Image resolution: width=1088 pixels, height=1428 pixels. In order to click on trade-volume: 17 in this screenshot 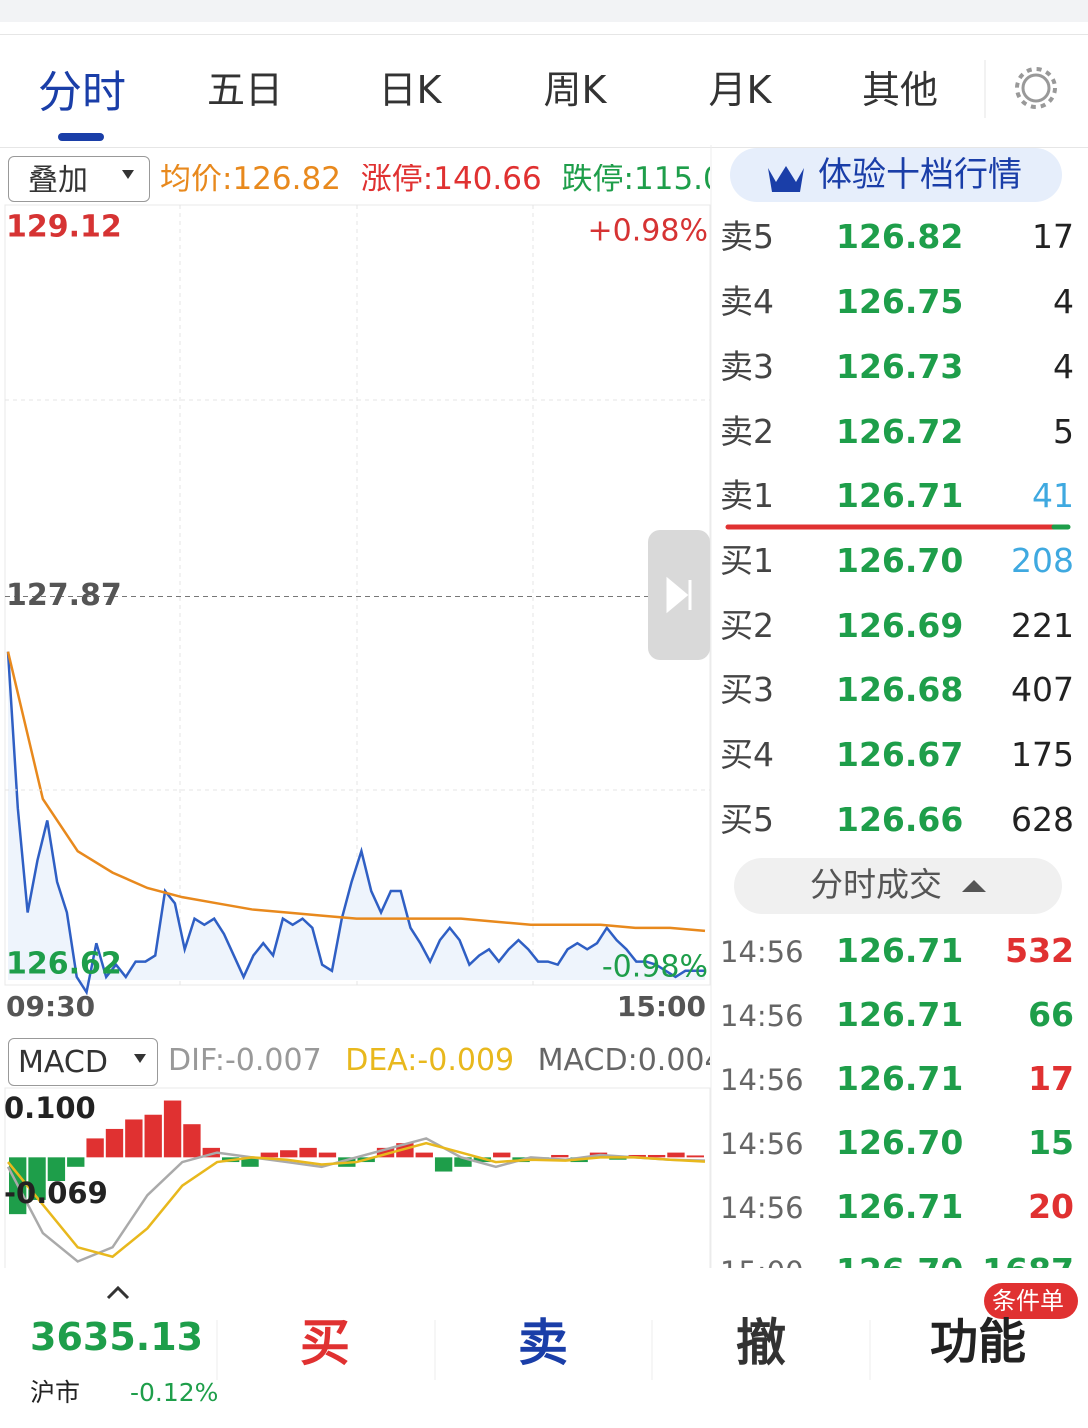, I will do `click(1051, 1078)`.